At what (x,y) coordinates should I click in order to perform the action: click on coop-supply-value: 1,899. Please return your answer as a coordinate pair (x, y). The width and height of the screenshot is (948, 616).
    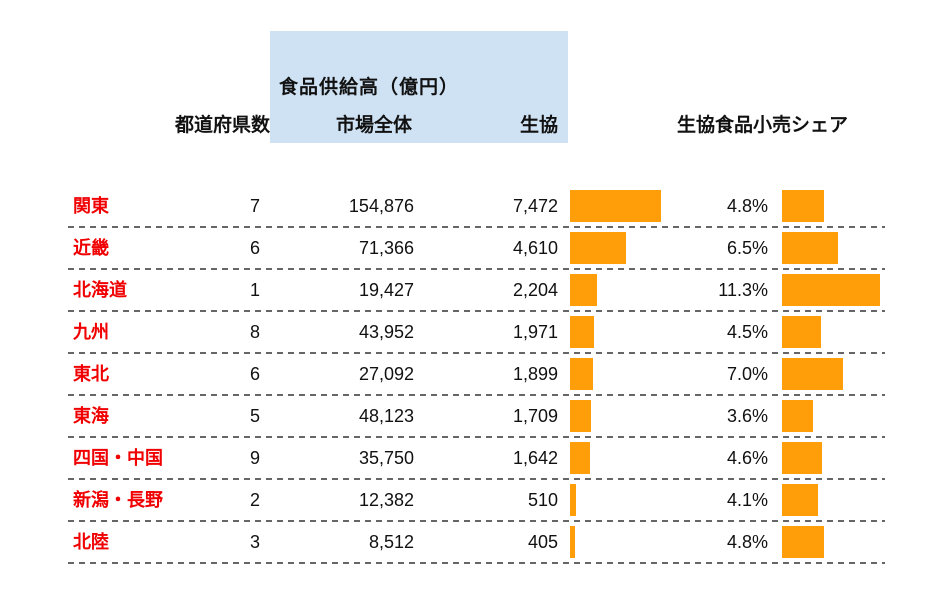
    Looking at the image, I should click on (535, 374).